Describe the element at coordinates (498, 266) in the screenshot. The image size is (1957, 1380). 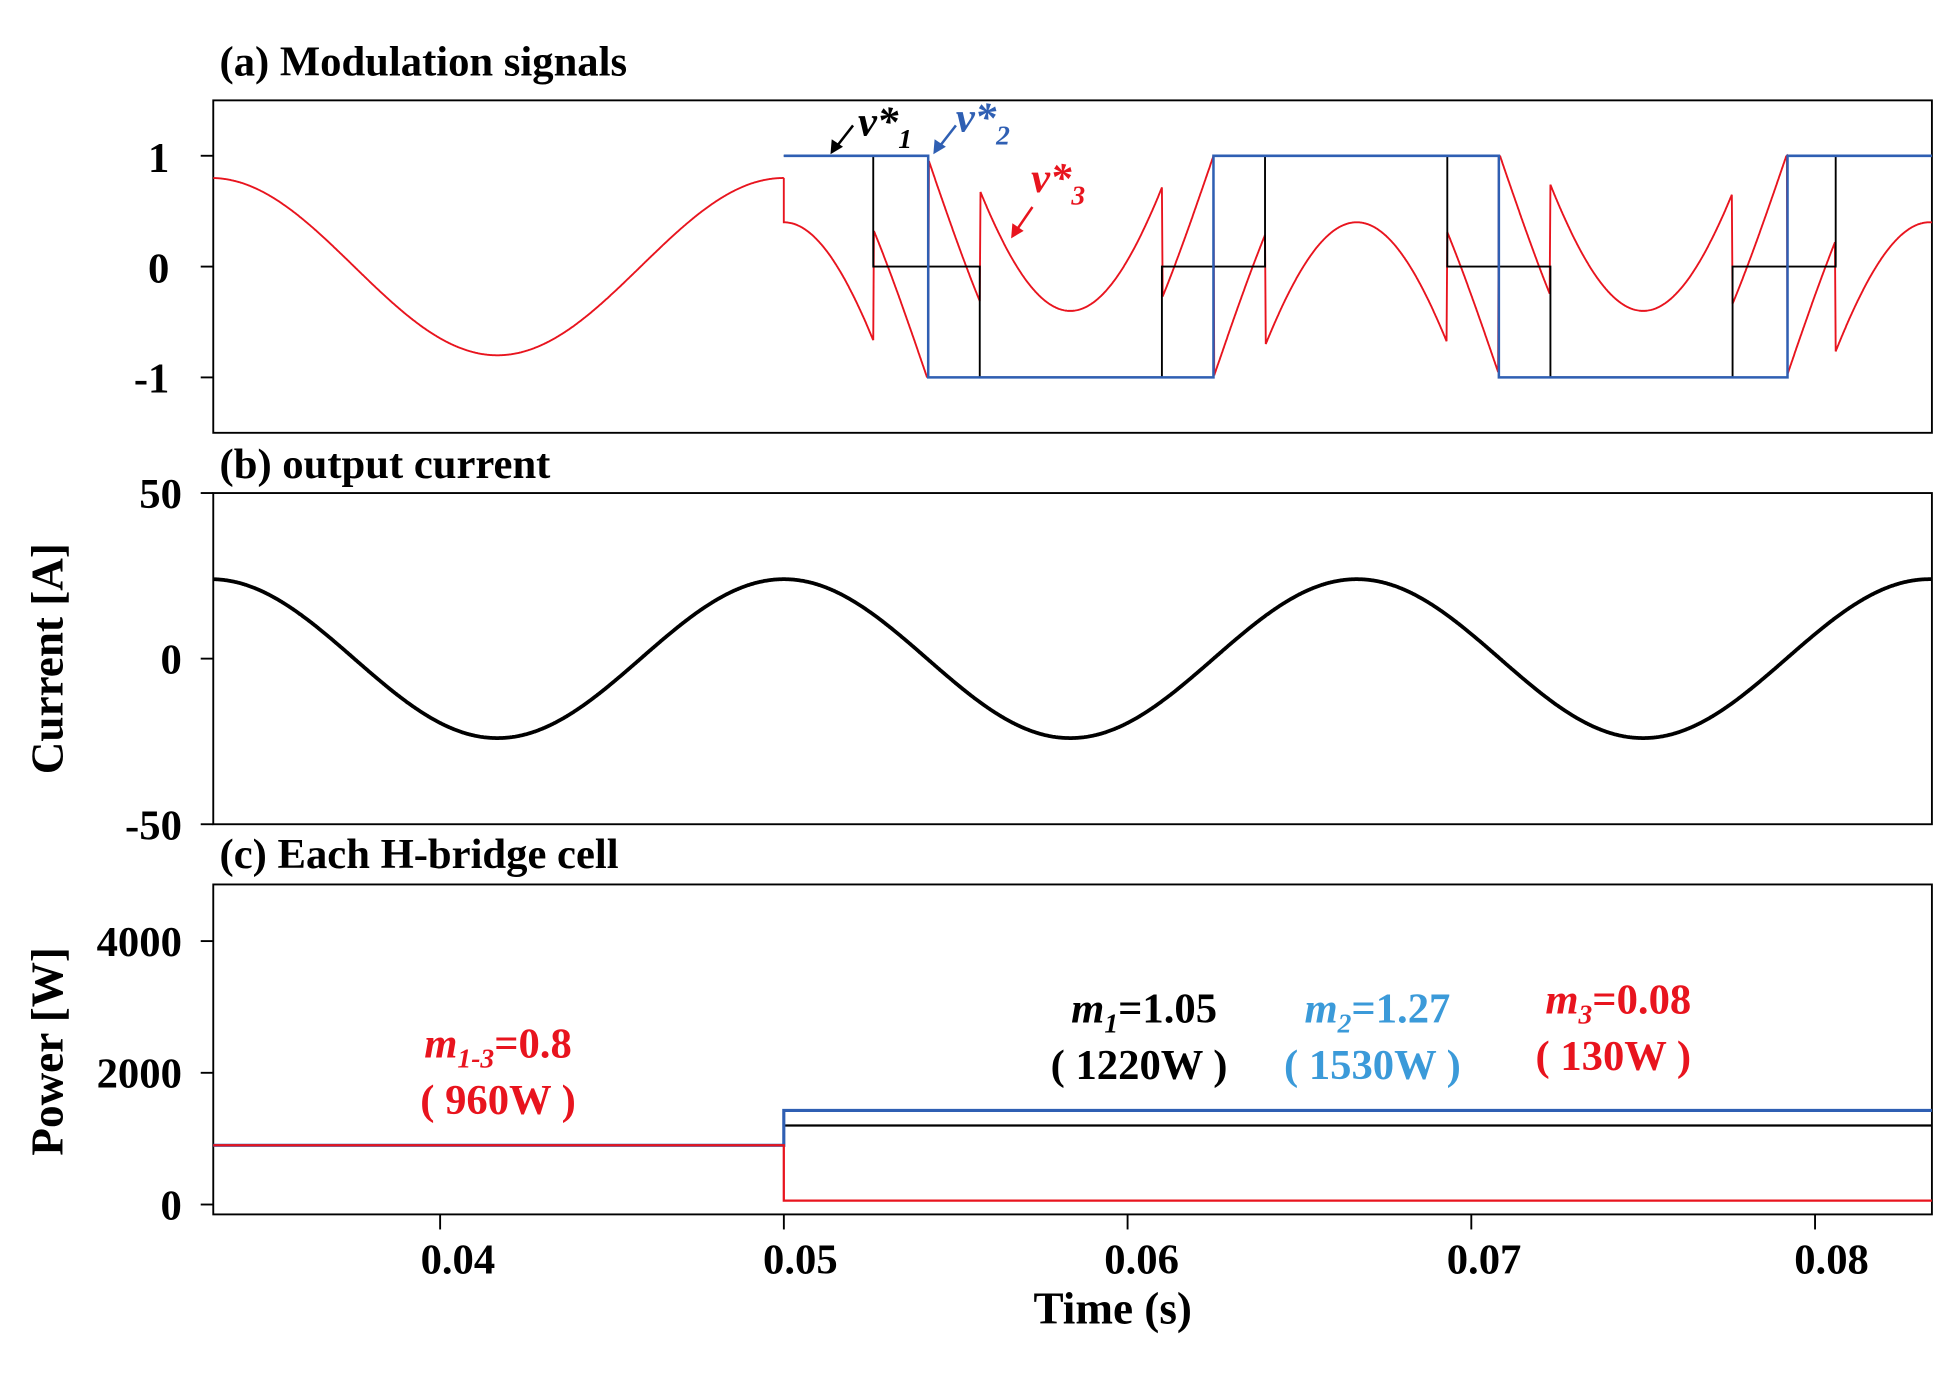
I see `series-v3-before-step` at that location.